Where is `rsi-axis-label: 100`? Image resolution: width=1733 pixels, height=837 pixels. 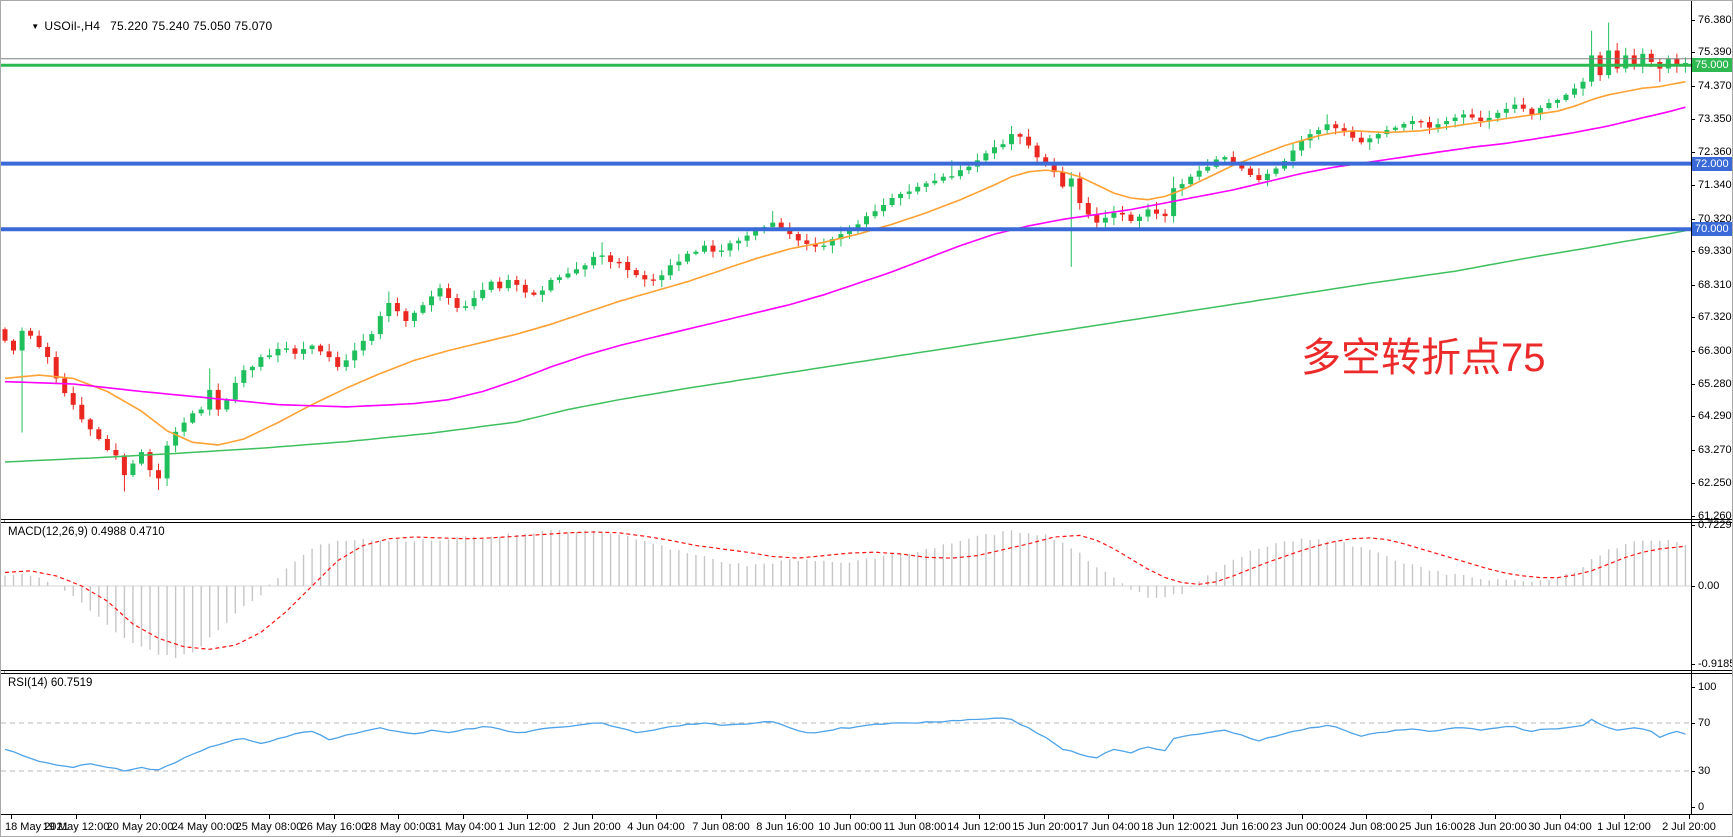
rsi-axis-label: 100 is located at coordinates (1707, 687).